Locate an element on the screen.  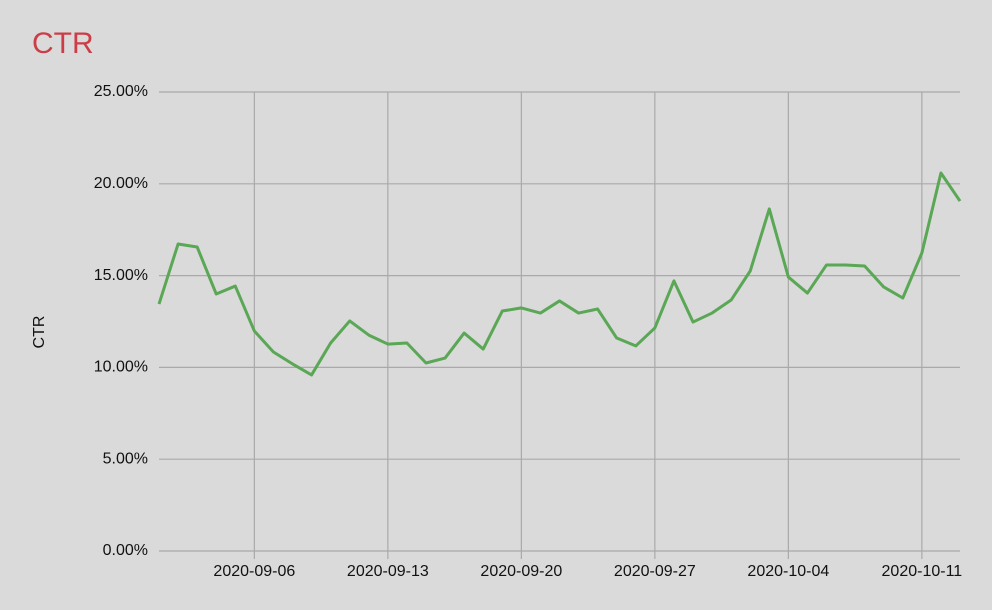
chart-title: CTR is located at coordinates (63, 43).